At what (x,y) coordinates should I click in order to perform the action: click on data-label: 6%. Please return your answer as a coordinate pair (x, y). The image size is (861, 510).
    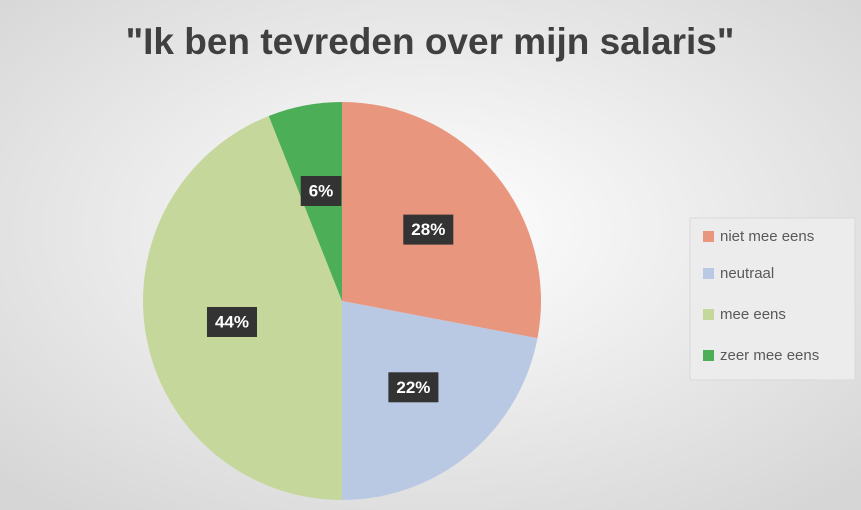
    Looking at the image, I should click on (321, 190).